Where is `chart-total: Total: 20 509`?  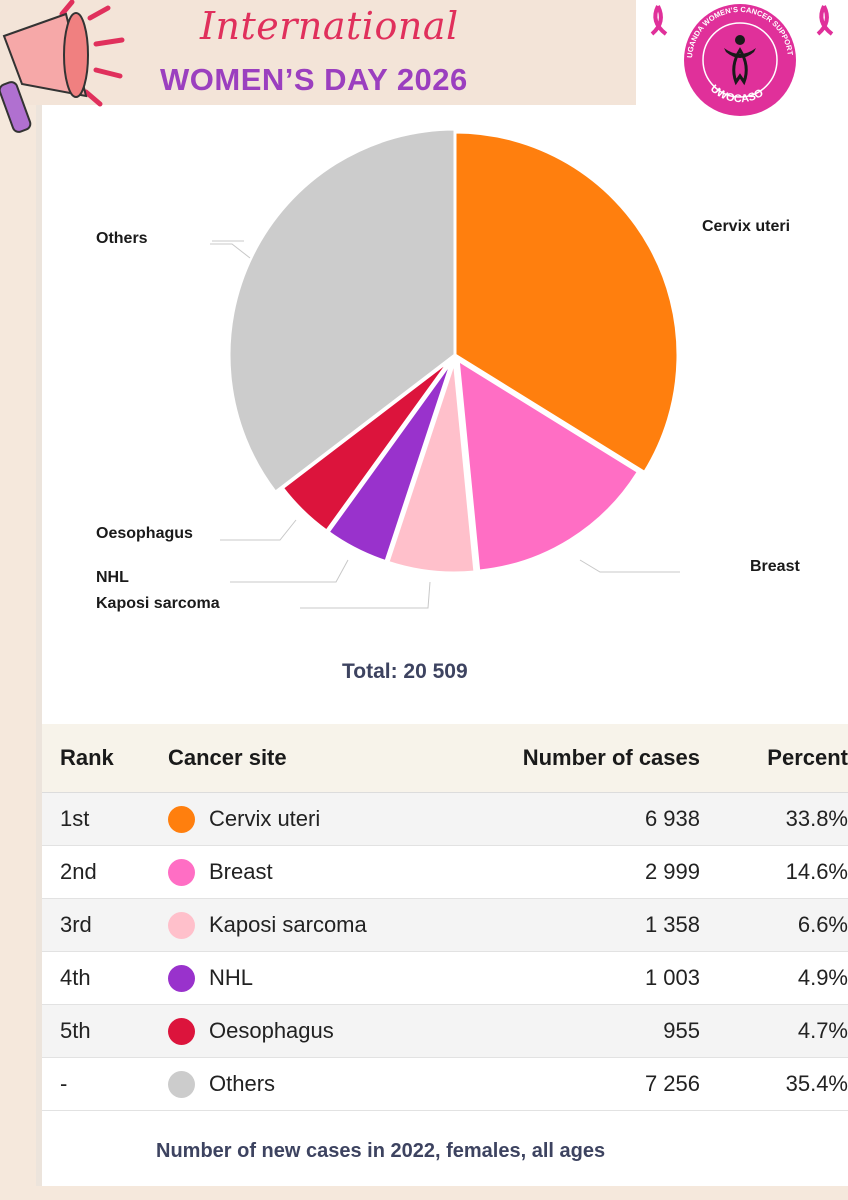 chart-total: Total: 20 509 is located at coordinates (405, 671).